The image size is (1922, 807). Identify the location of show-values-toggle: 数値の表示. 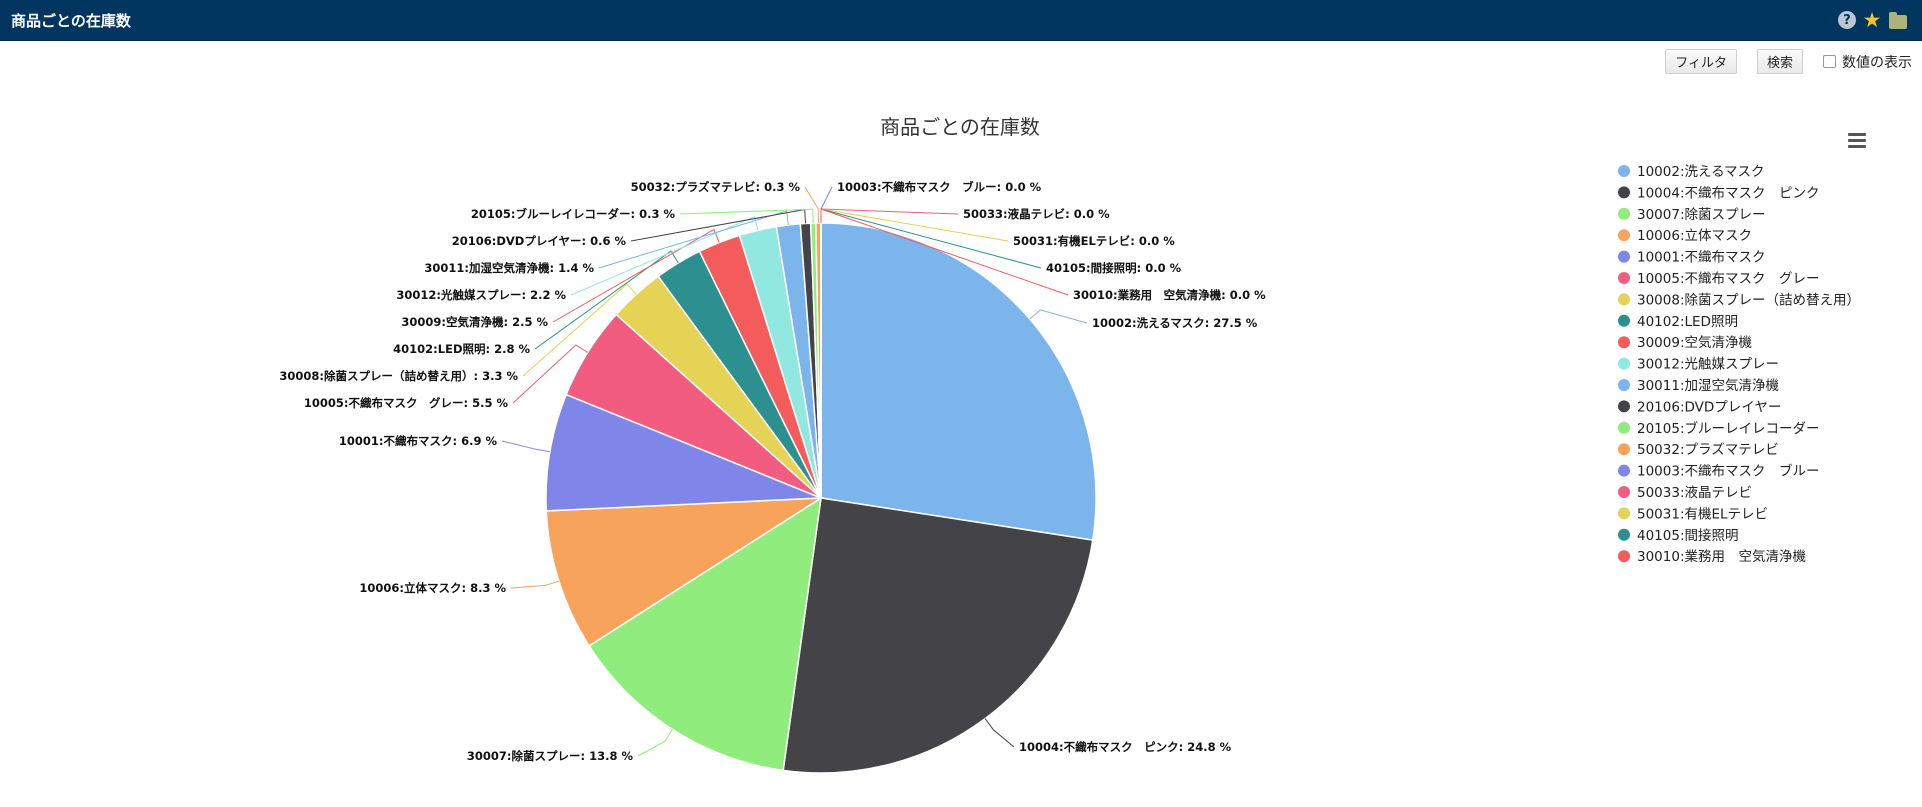
(1867, 62).